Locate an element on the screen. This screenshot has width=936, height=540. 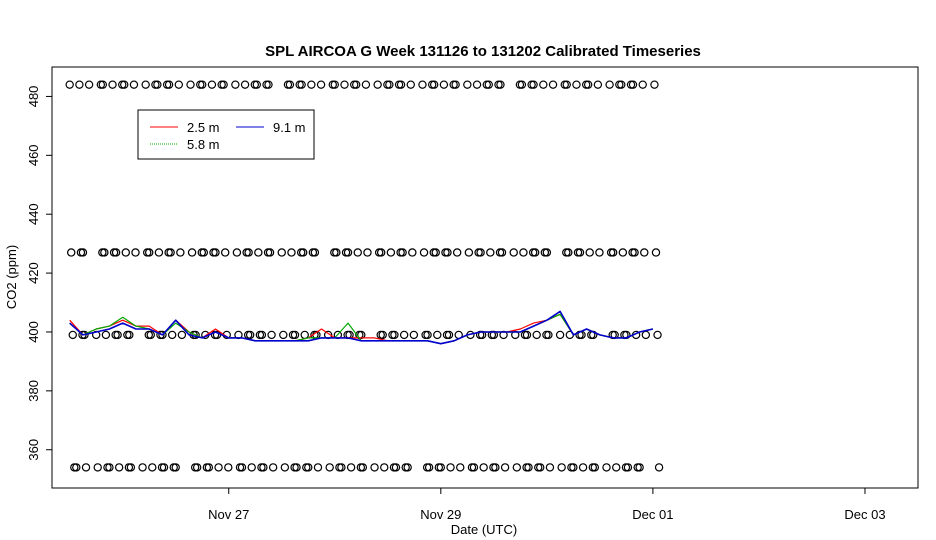
series-line-9.1m is located at coordinates (361, 327).